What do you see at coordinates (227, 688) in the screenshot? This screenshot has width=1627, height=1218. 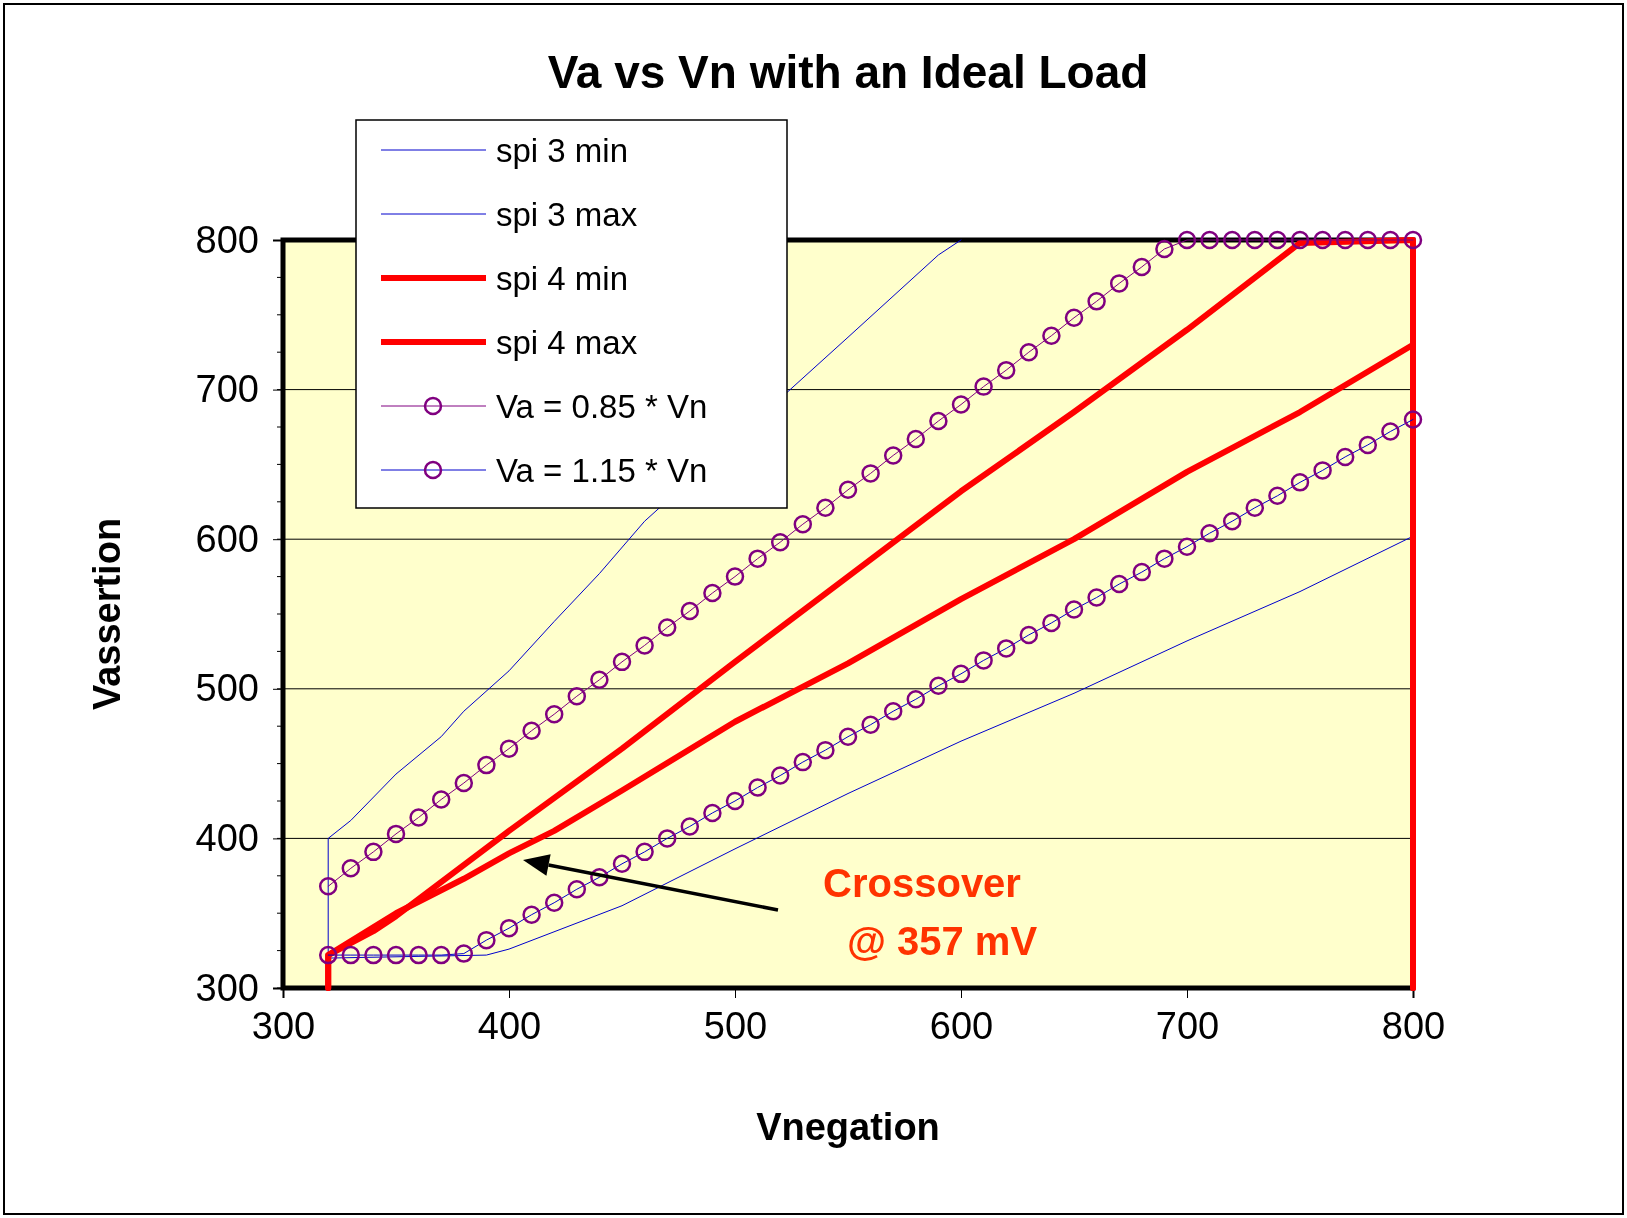 I see `y-tick-label: 500` at bounding box center [227, 688].